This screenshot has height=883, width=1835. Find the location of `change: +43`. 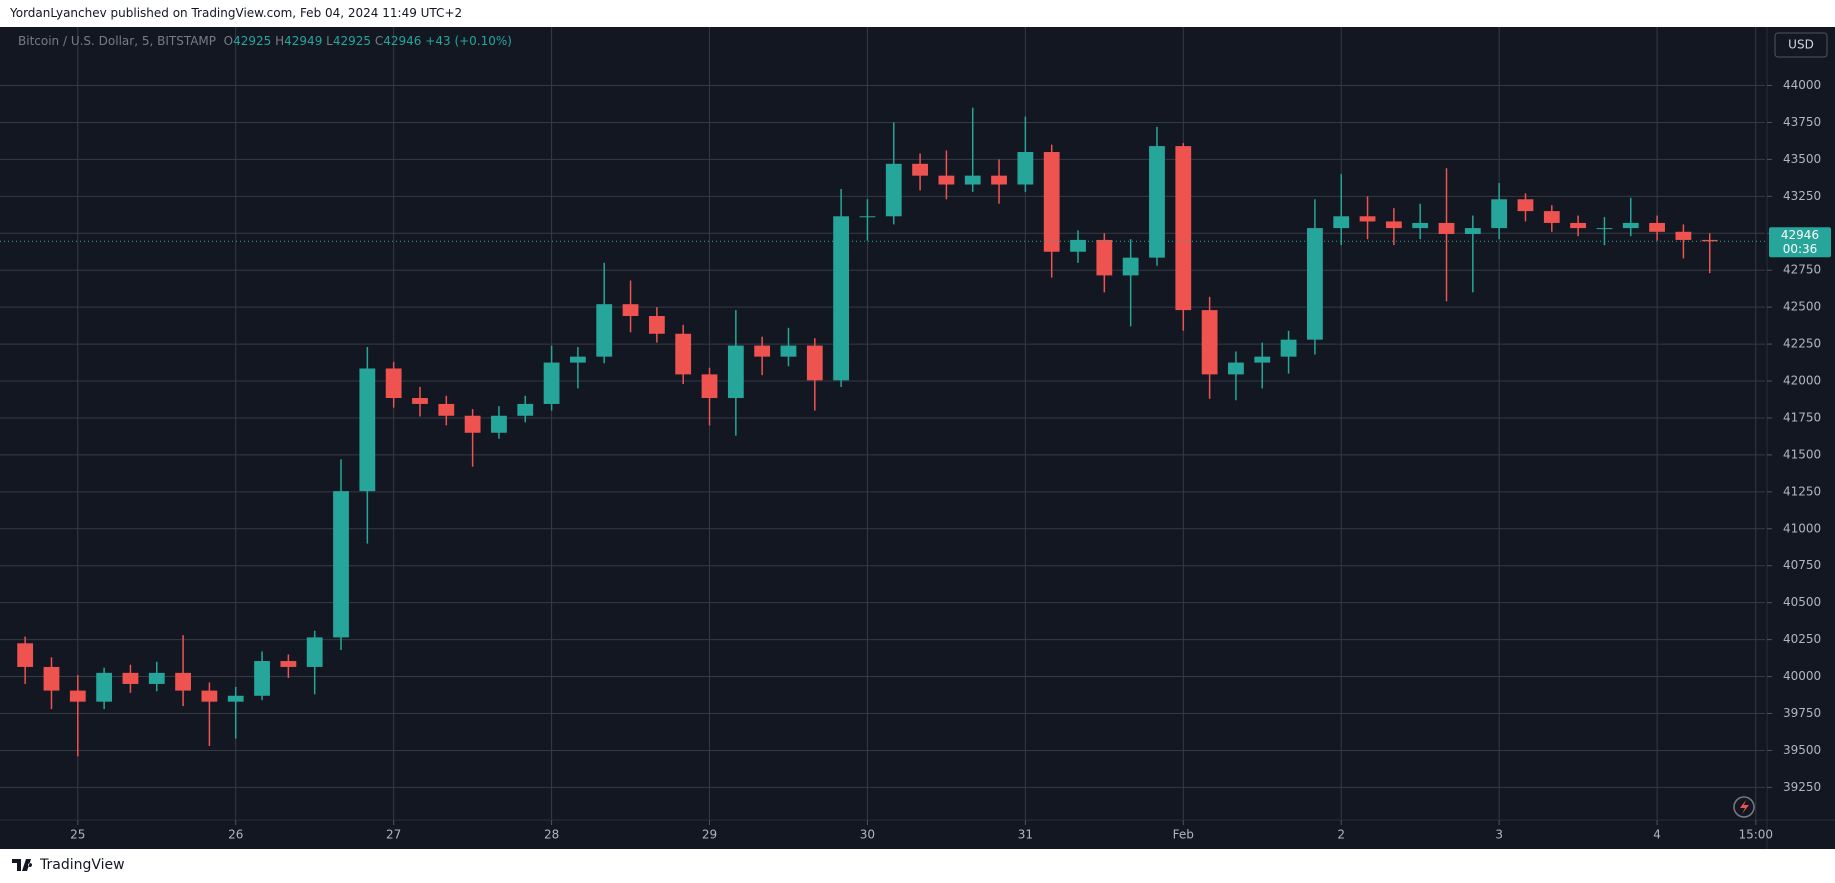

change: +43 is located at coordinates (438, 41).